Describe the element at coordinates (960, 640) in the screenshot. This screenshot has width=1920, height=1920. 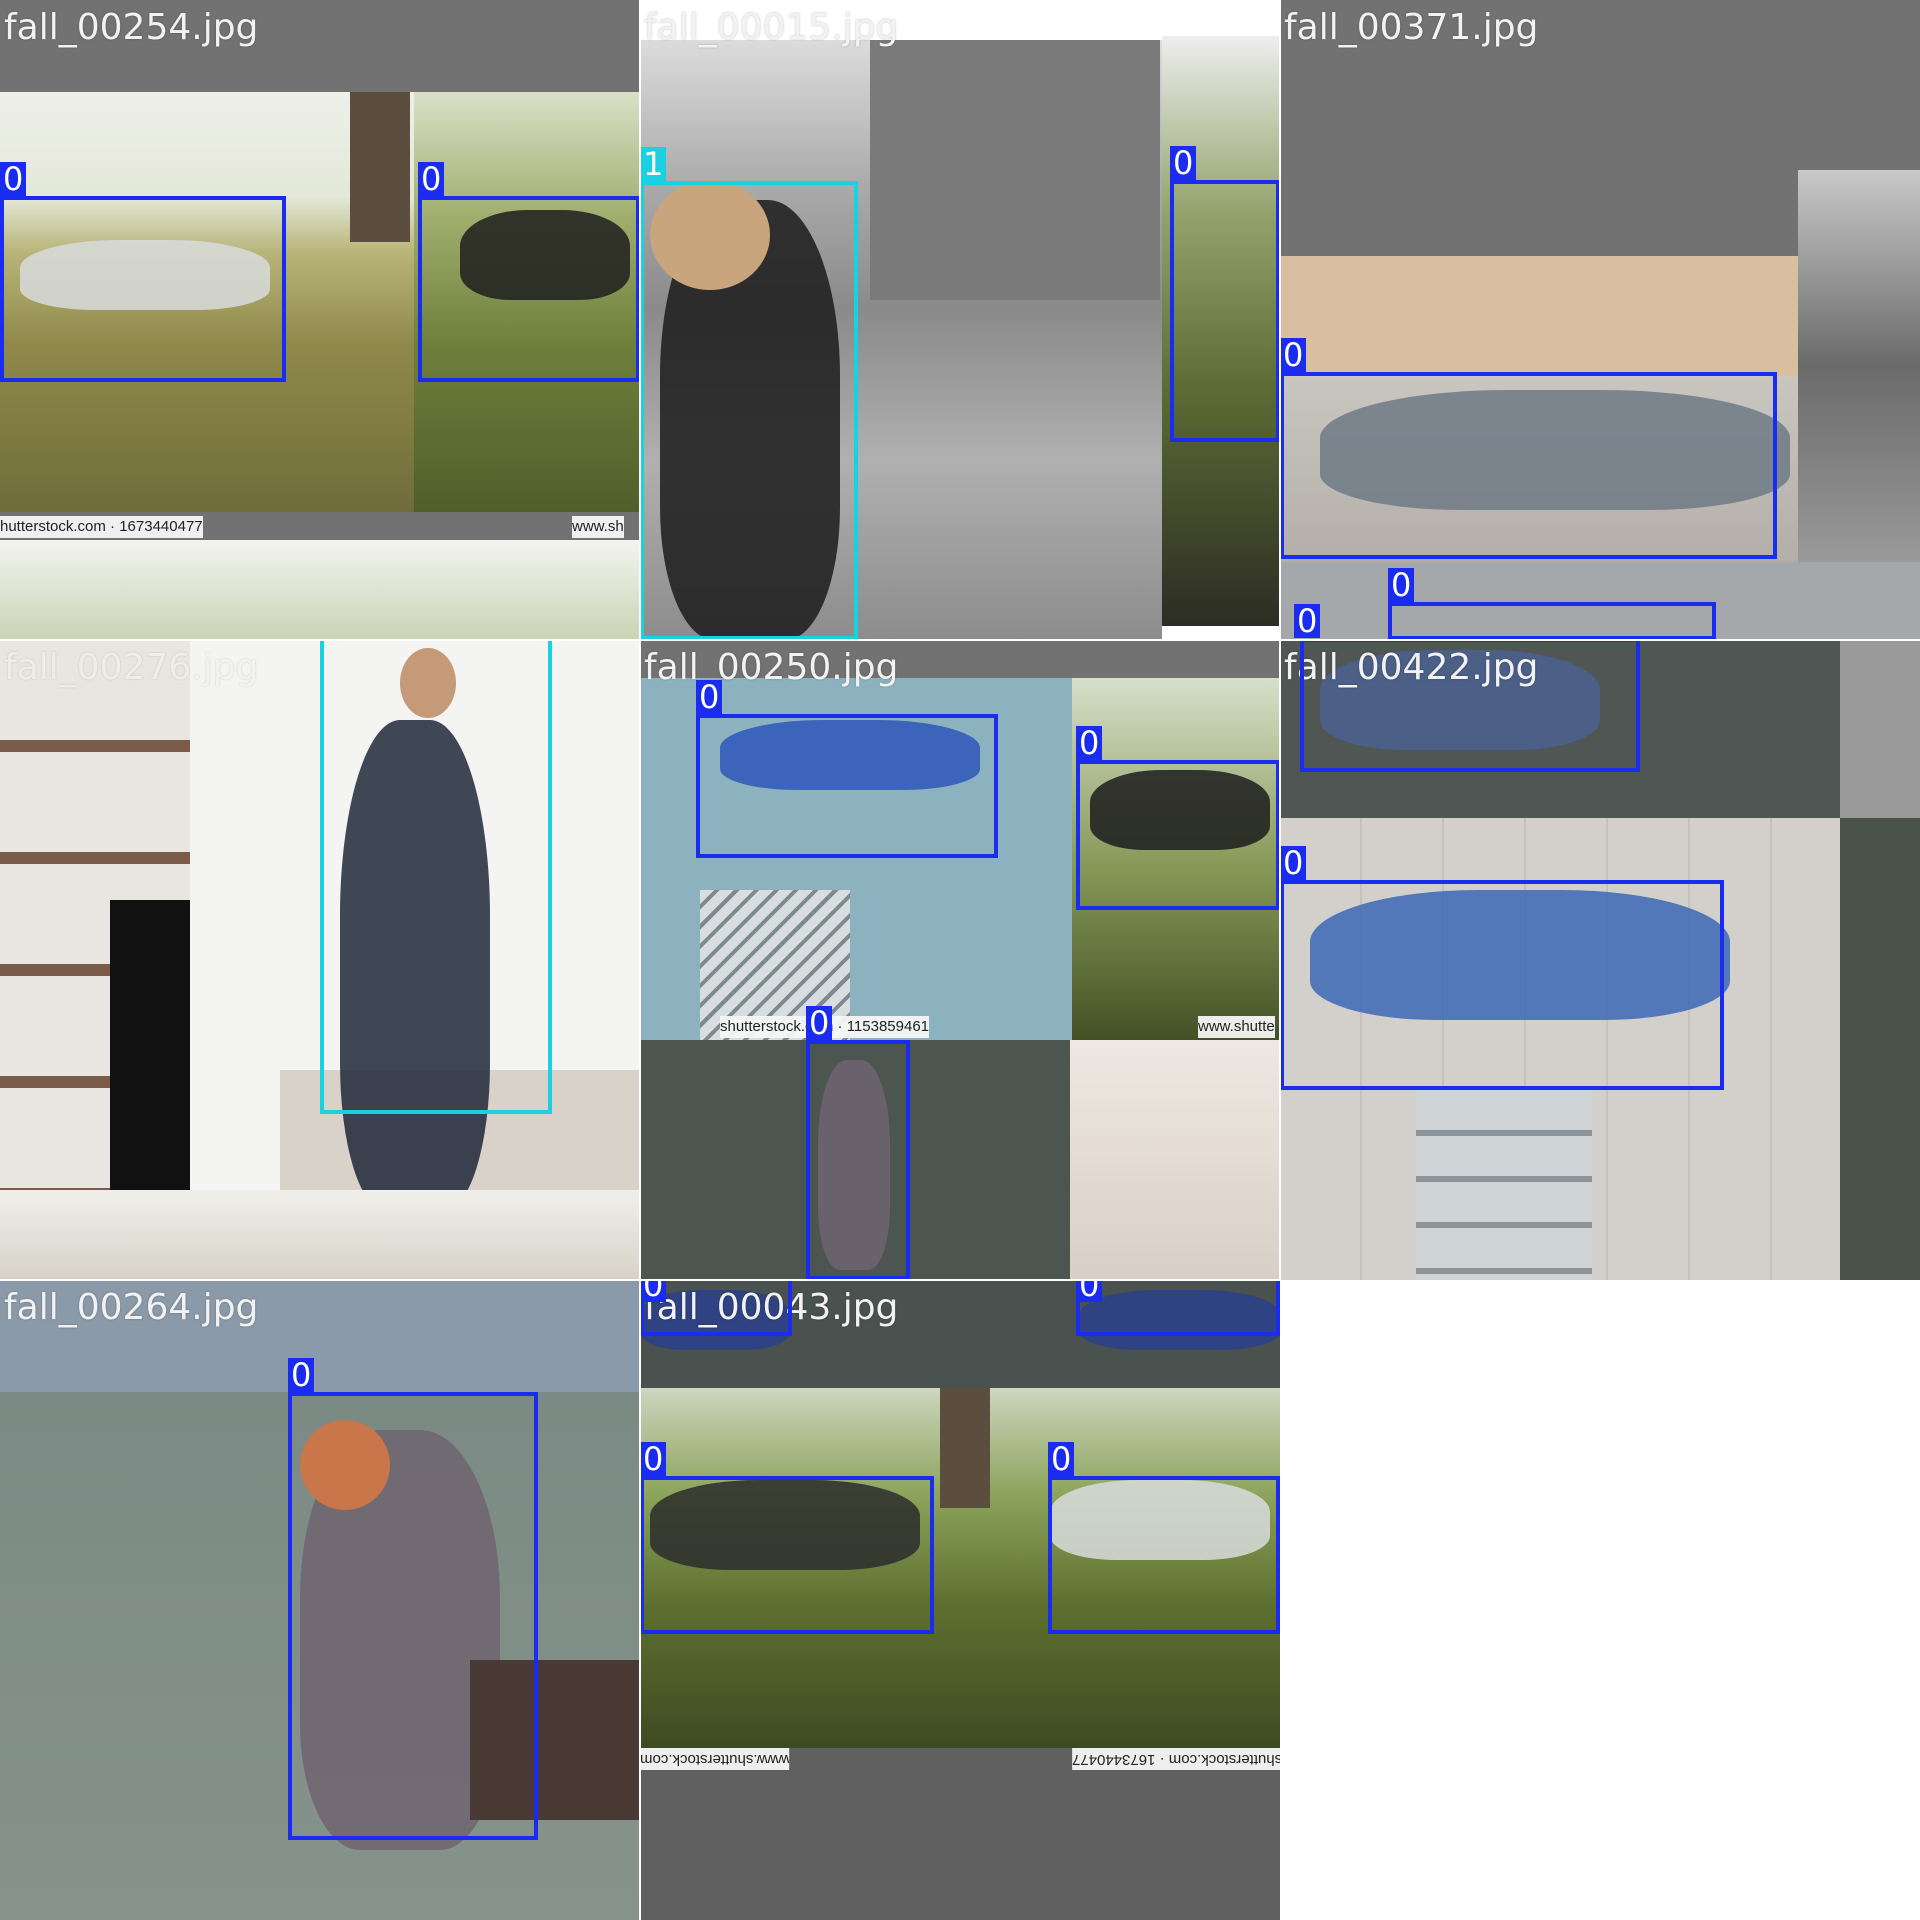
I see `grid-divider-h1` at that location.